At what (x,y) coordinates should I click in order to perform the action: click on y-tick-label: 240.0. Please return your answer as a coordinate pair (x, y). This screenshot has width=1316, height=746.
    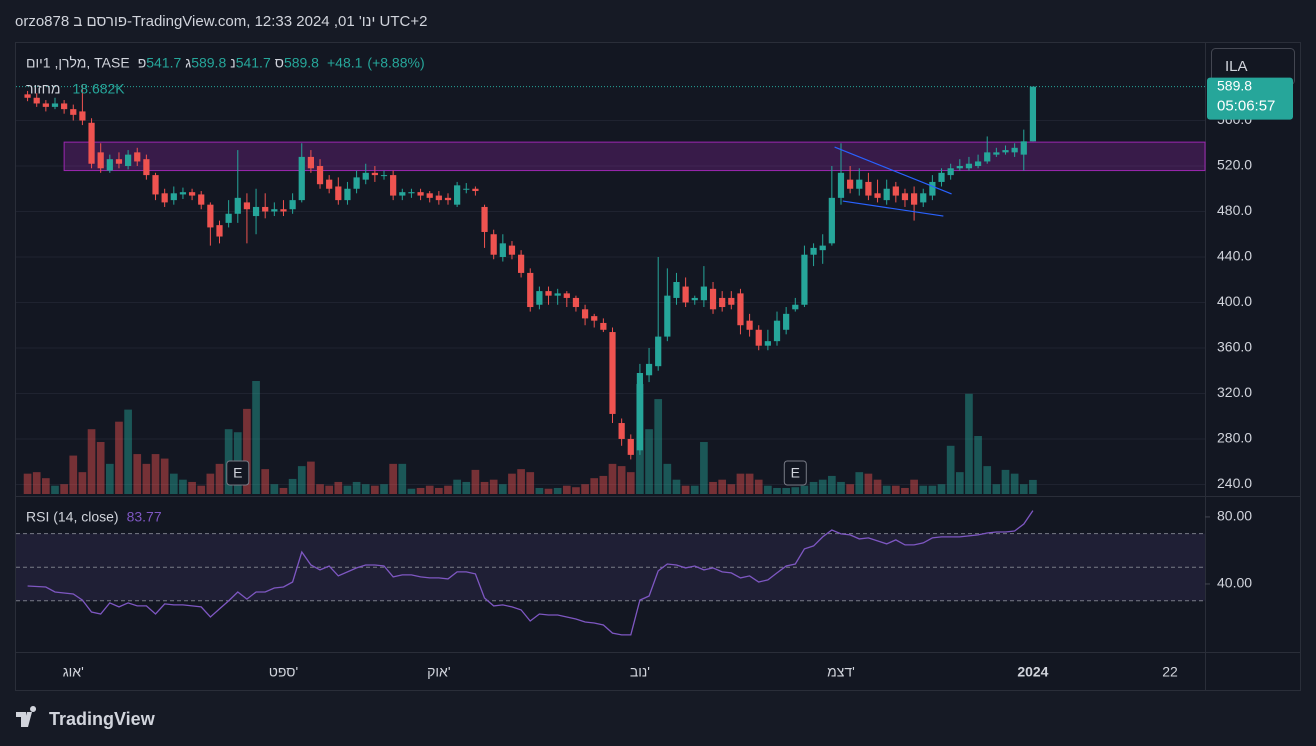
    Looking at the image, I should click on (1234, 483).